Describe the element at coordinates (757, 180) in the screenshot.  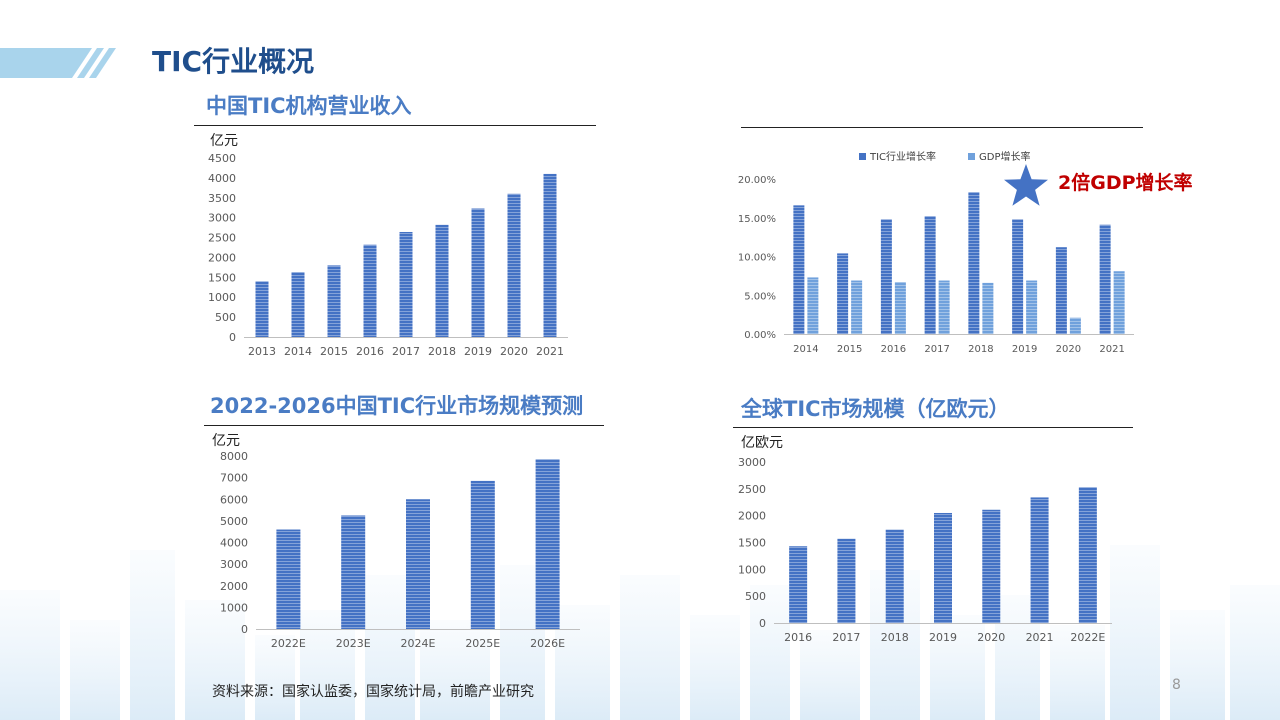
I see `y-tick-label: 20.00%` at that location.